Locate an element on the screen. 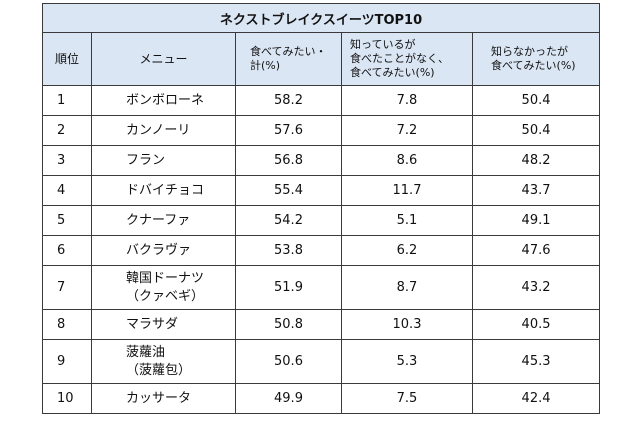 Image resolution: width=640 pixels, height=426 pixels. header-known-line: 知っているが is located at coordinates (383, 44).